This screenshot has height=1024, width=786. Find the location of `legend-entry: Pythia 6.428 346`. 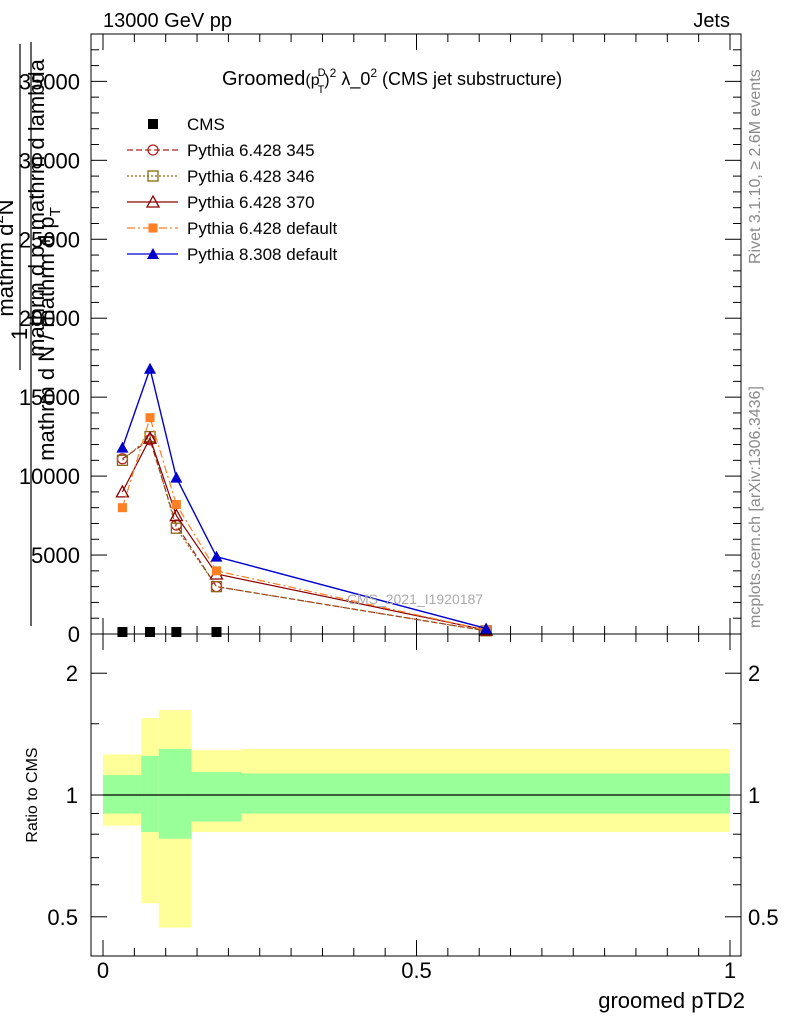

legend-entry: Pythia 6.428 346 is located at coordinates (221, 176).